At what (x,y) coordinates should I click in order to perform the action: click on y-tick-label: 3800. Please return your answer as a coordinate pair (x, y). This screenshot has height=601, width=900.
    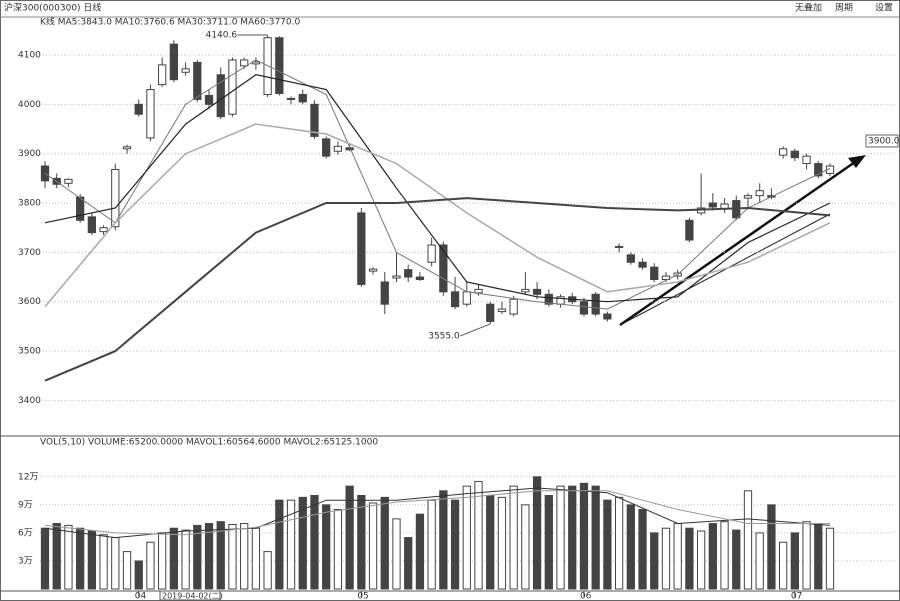
    Looking at the image, I should click on (29, 204).